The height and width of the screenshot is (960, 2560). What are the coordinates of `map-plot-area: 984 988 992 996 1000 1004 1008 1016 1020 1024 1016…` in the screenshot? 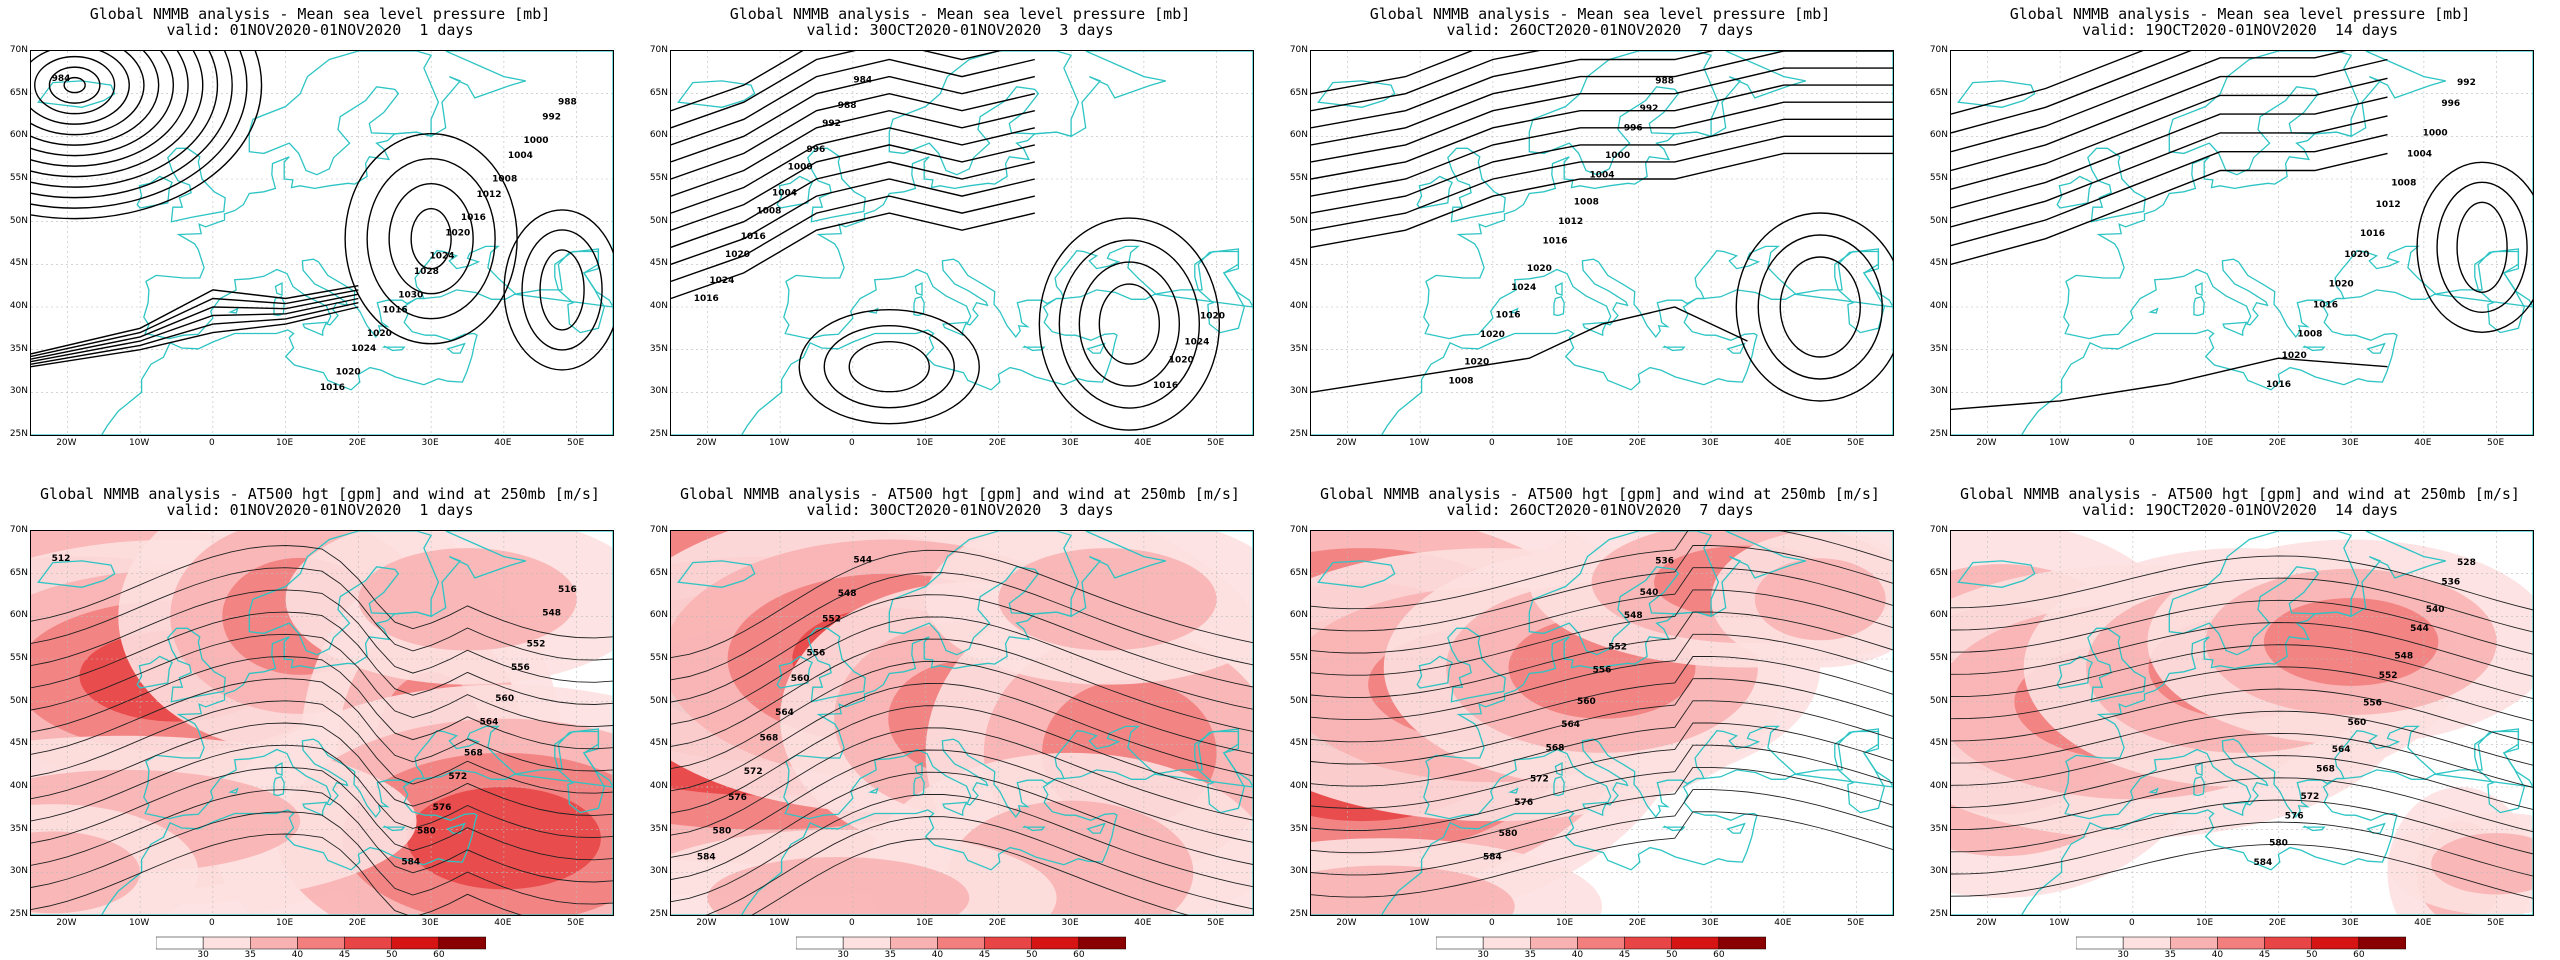 It's located at (962, 243).